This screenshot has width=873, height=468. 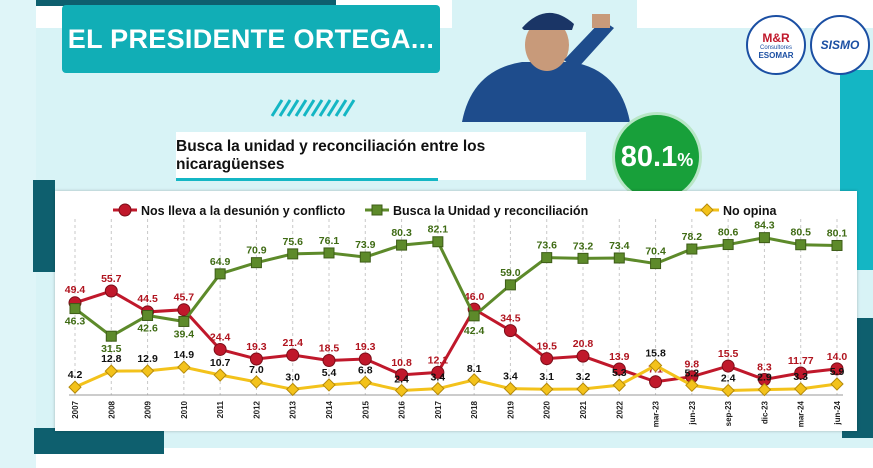 What do you see at coordinates (401, 363) in the screenshot?
I see `data-label: 10.8` at bounding box center [401, 363].